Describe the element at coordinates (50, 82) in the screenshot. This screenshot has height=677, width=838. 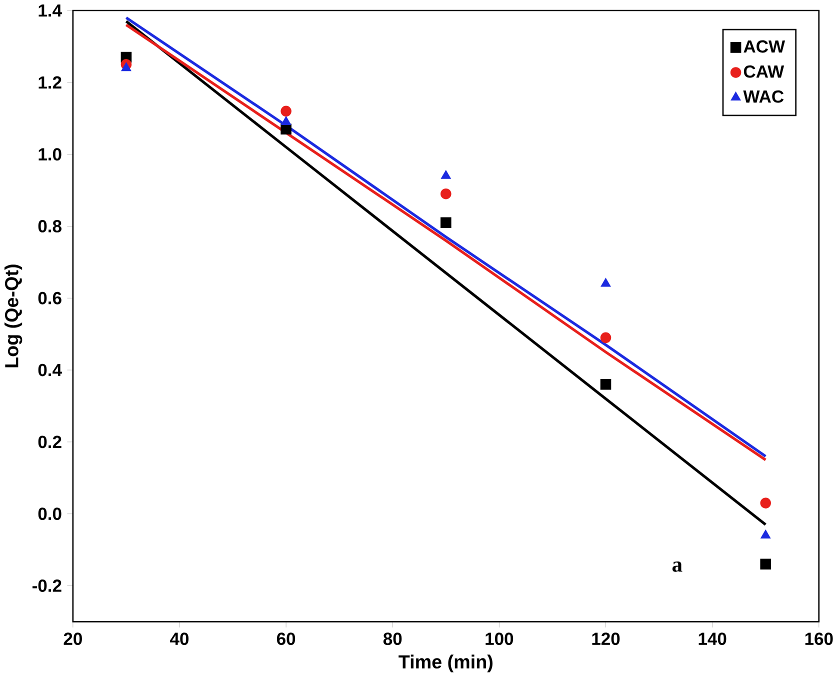
I see `y-tick-label: 1.2` at that location.